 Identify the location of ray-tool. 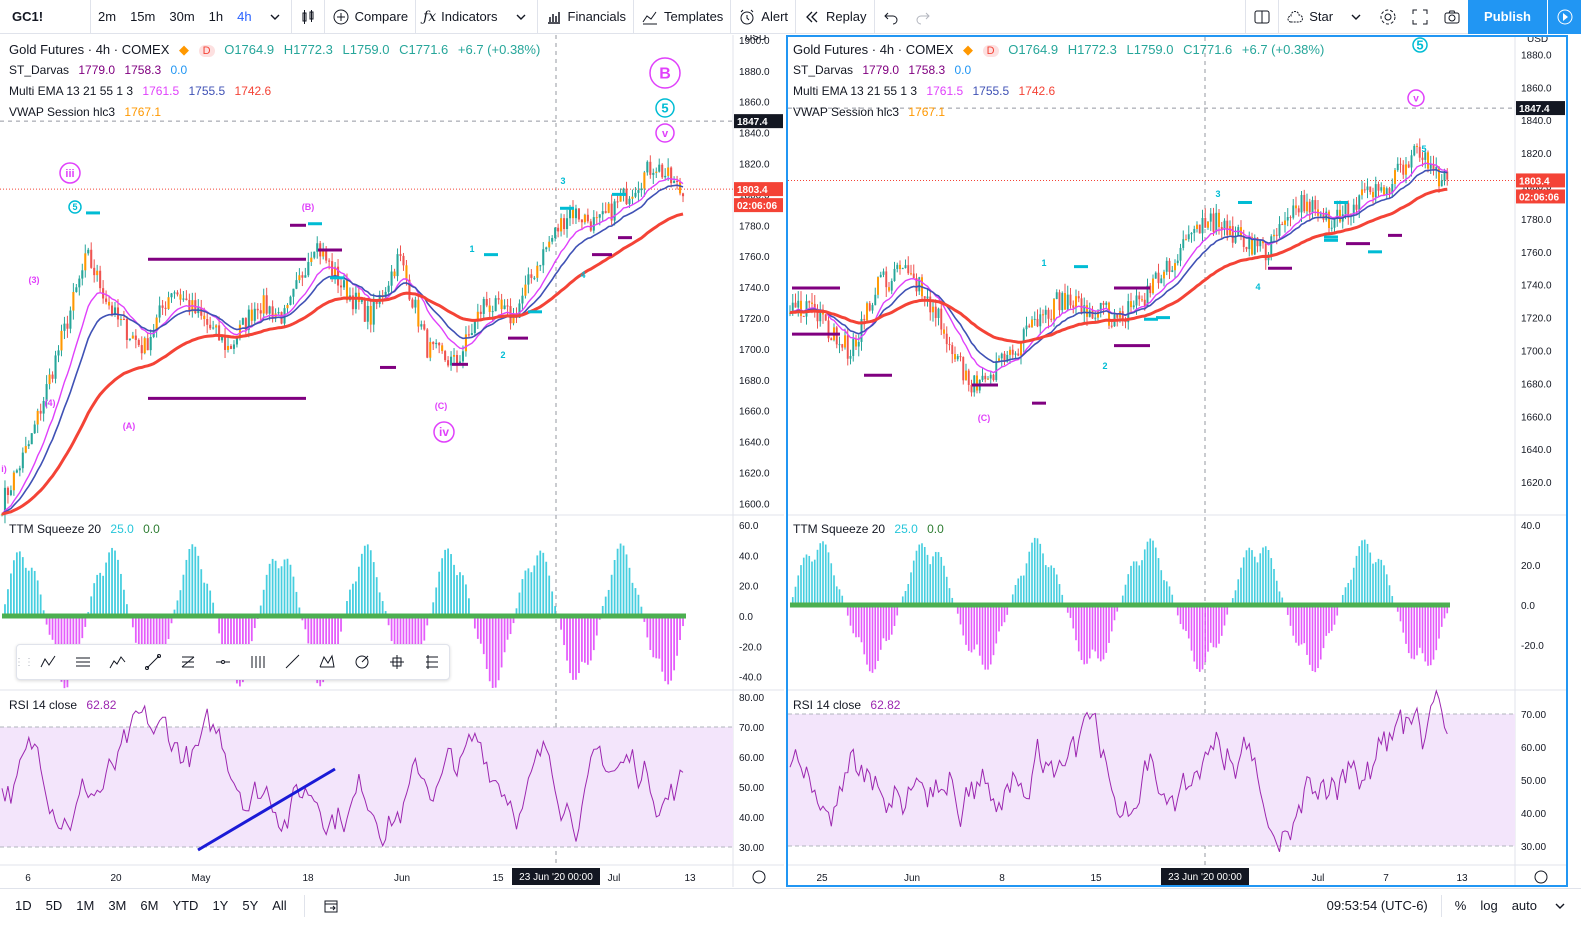
(292, 662).